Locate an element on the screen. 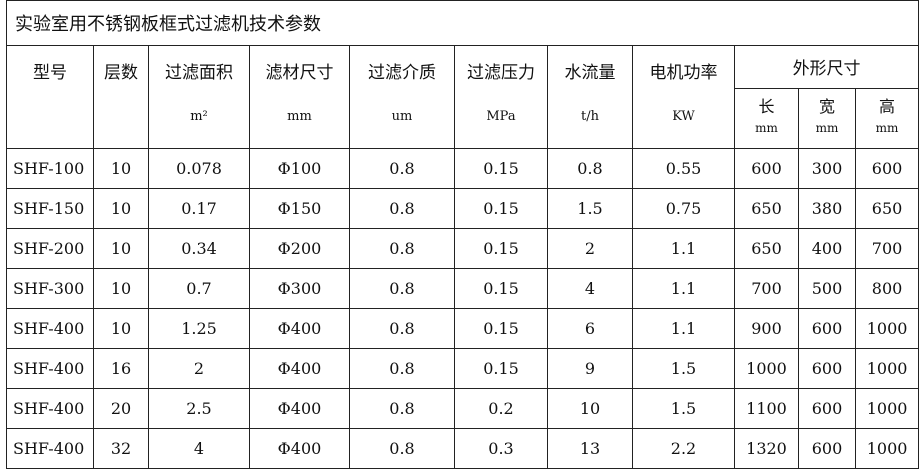 This screenshot has height=469, width=924. dimension-subheader: 长 mm is located at coordinates (766, 118).